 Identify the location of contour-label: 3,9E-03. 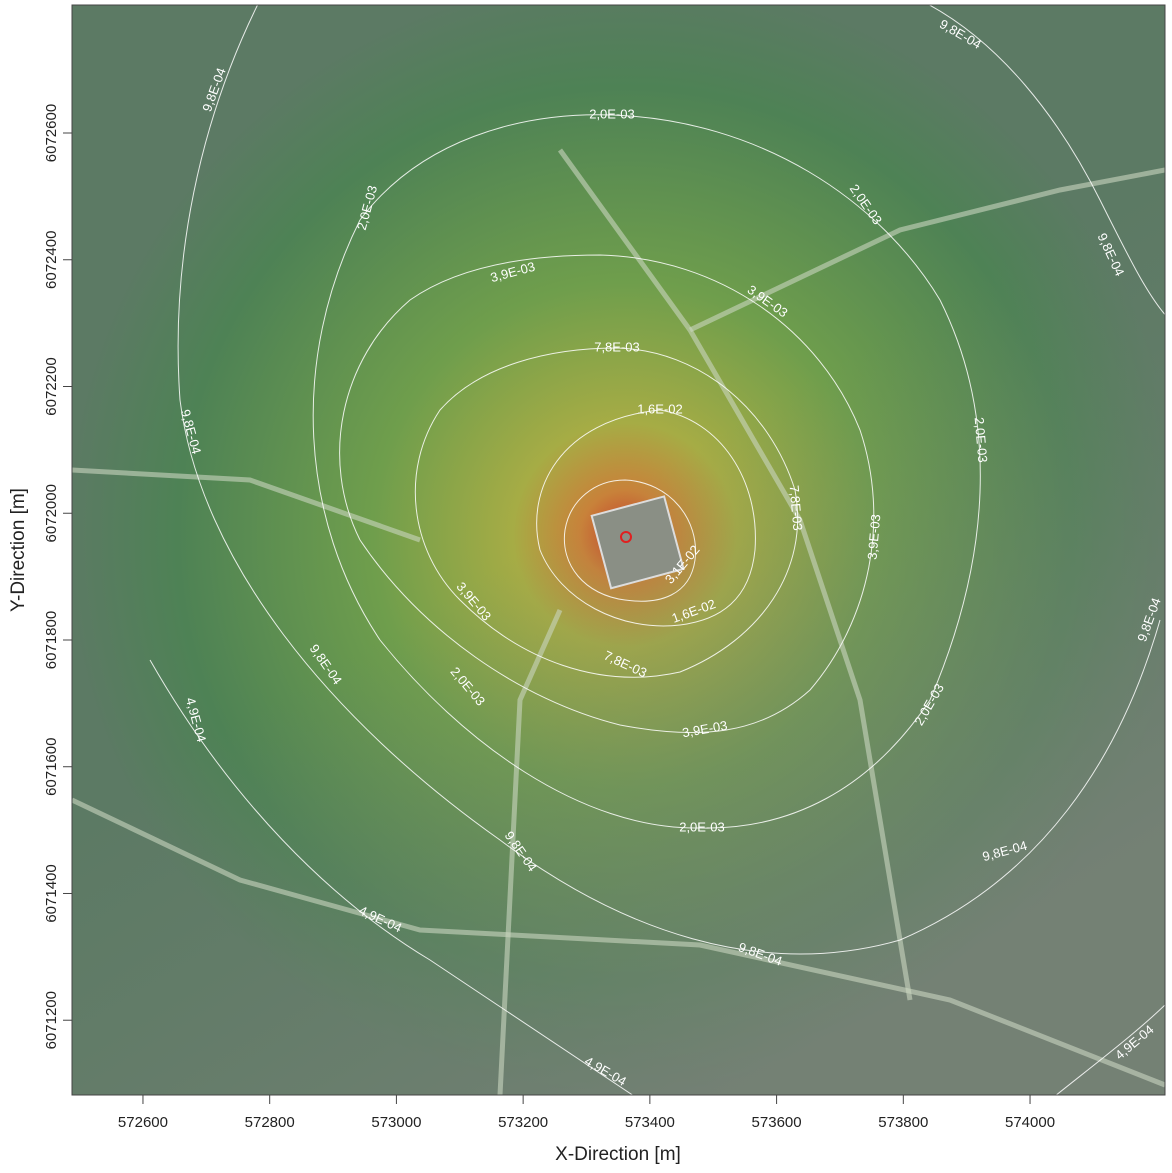
(873, 537).